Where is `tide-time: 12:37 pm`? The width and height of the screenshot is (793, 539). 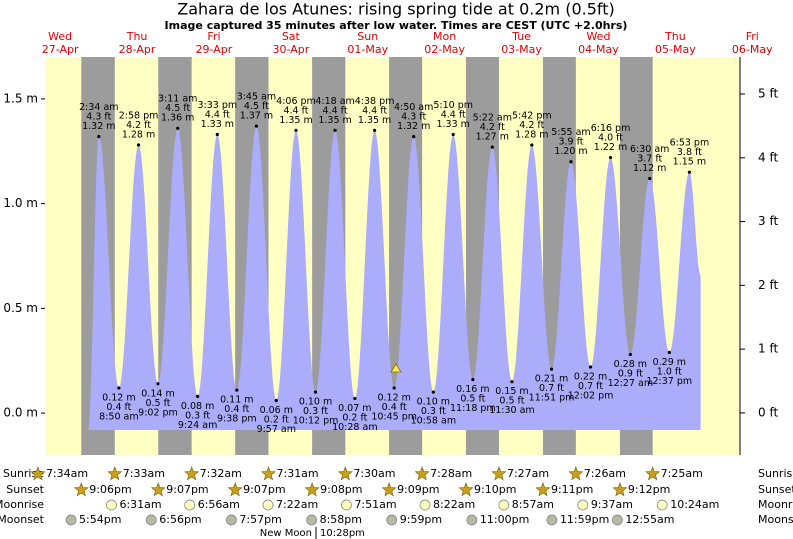 tide-time: 12:37 pm is located at coordinates (669, 381).